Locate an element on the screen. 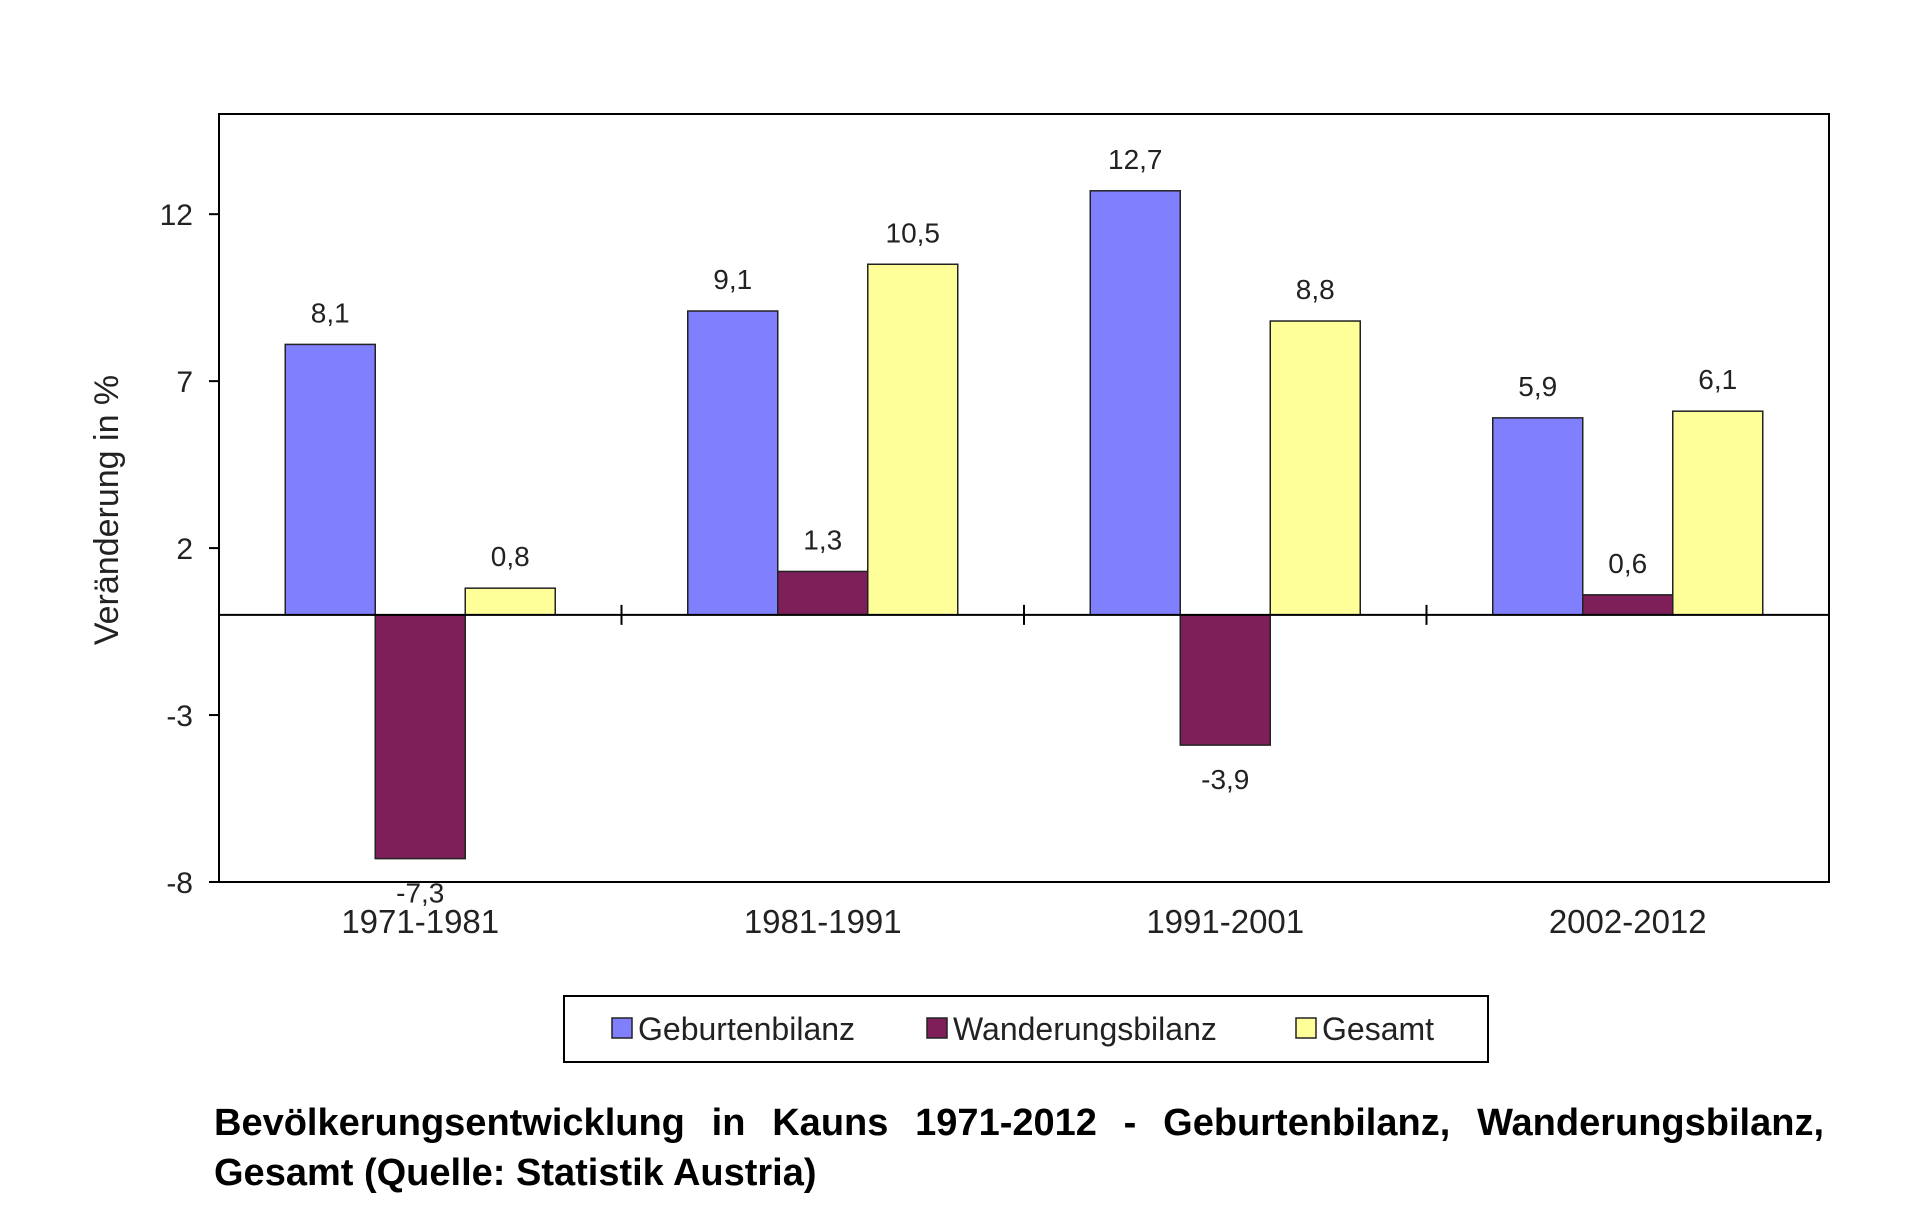  x-axis: 1971-1981 1981-1991 1991-2001 2002-2012 is located at coordinates (1023, 921).